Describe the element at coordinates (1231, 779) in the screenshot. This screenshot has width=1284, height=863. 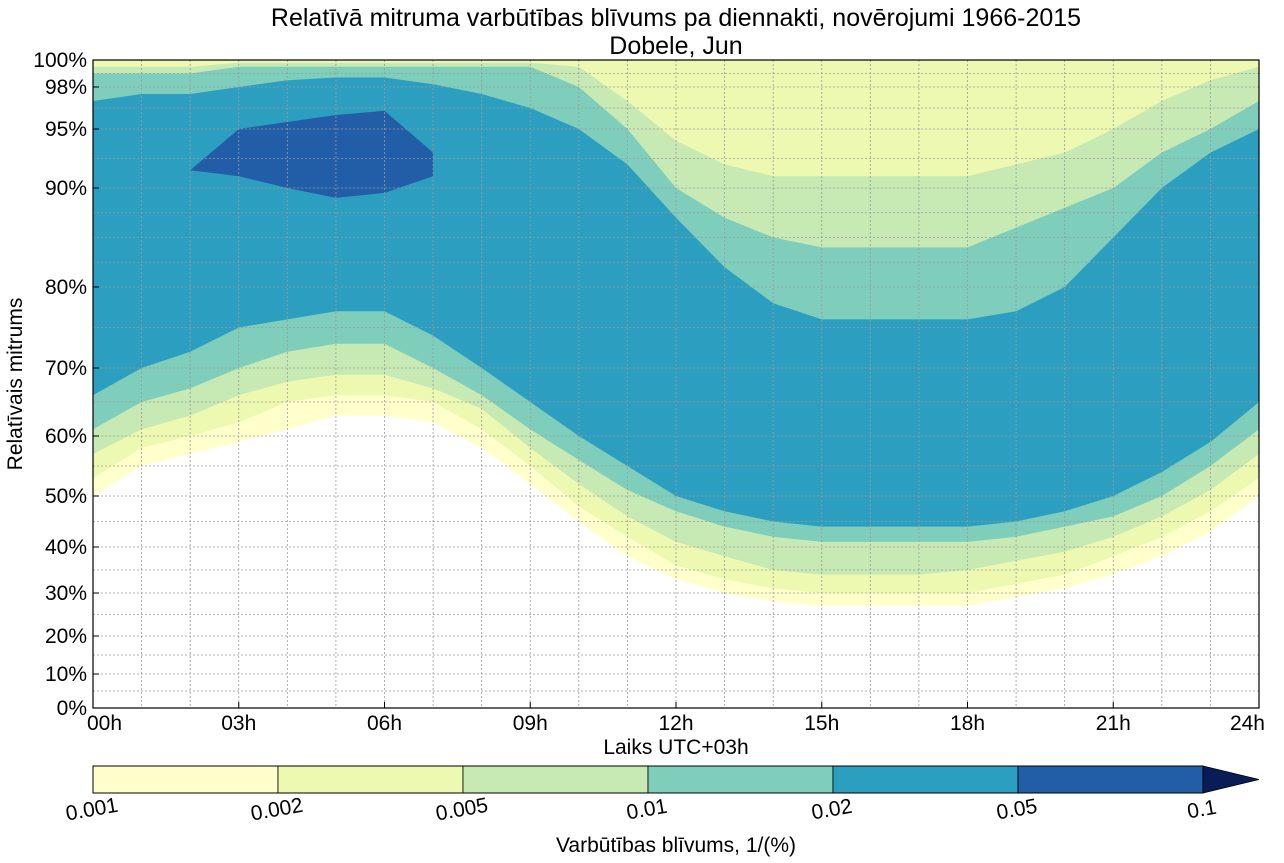
I see `colorbar-extend-arrow` at that location.